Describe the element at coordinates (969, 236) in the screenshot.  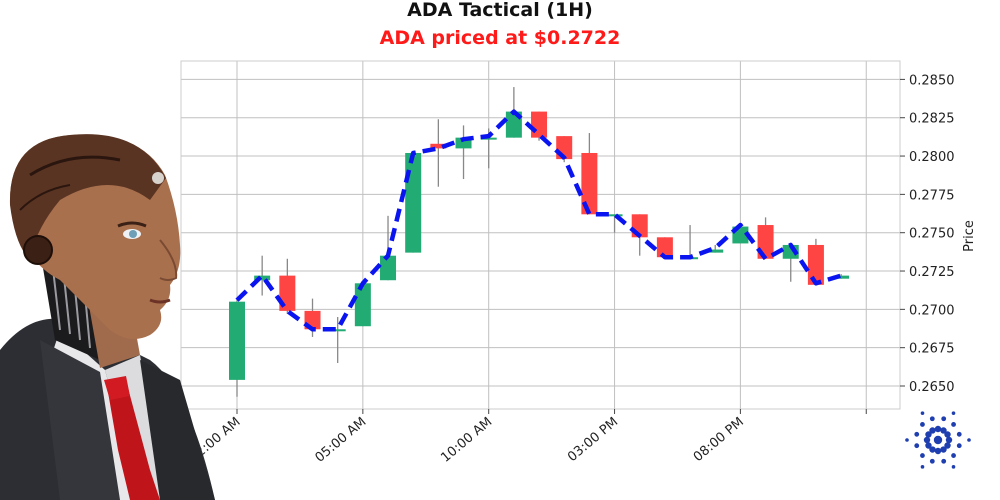
I see `y-axis-label: Price` at that location.